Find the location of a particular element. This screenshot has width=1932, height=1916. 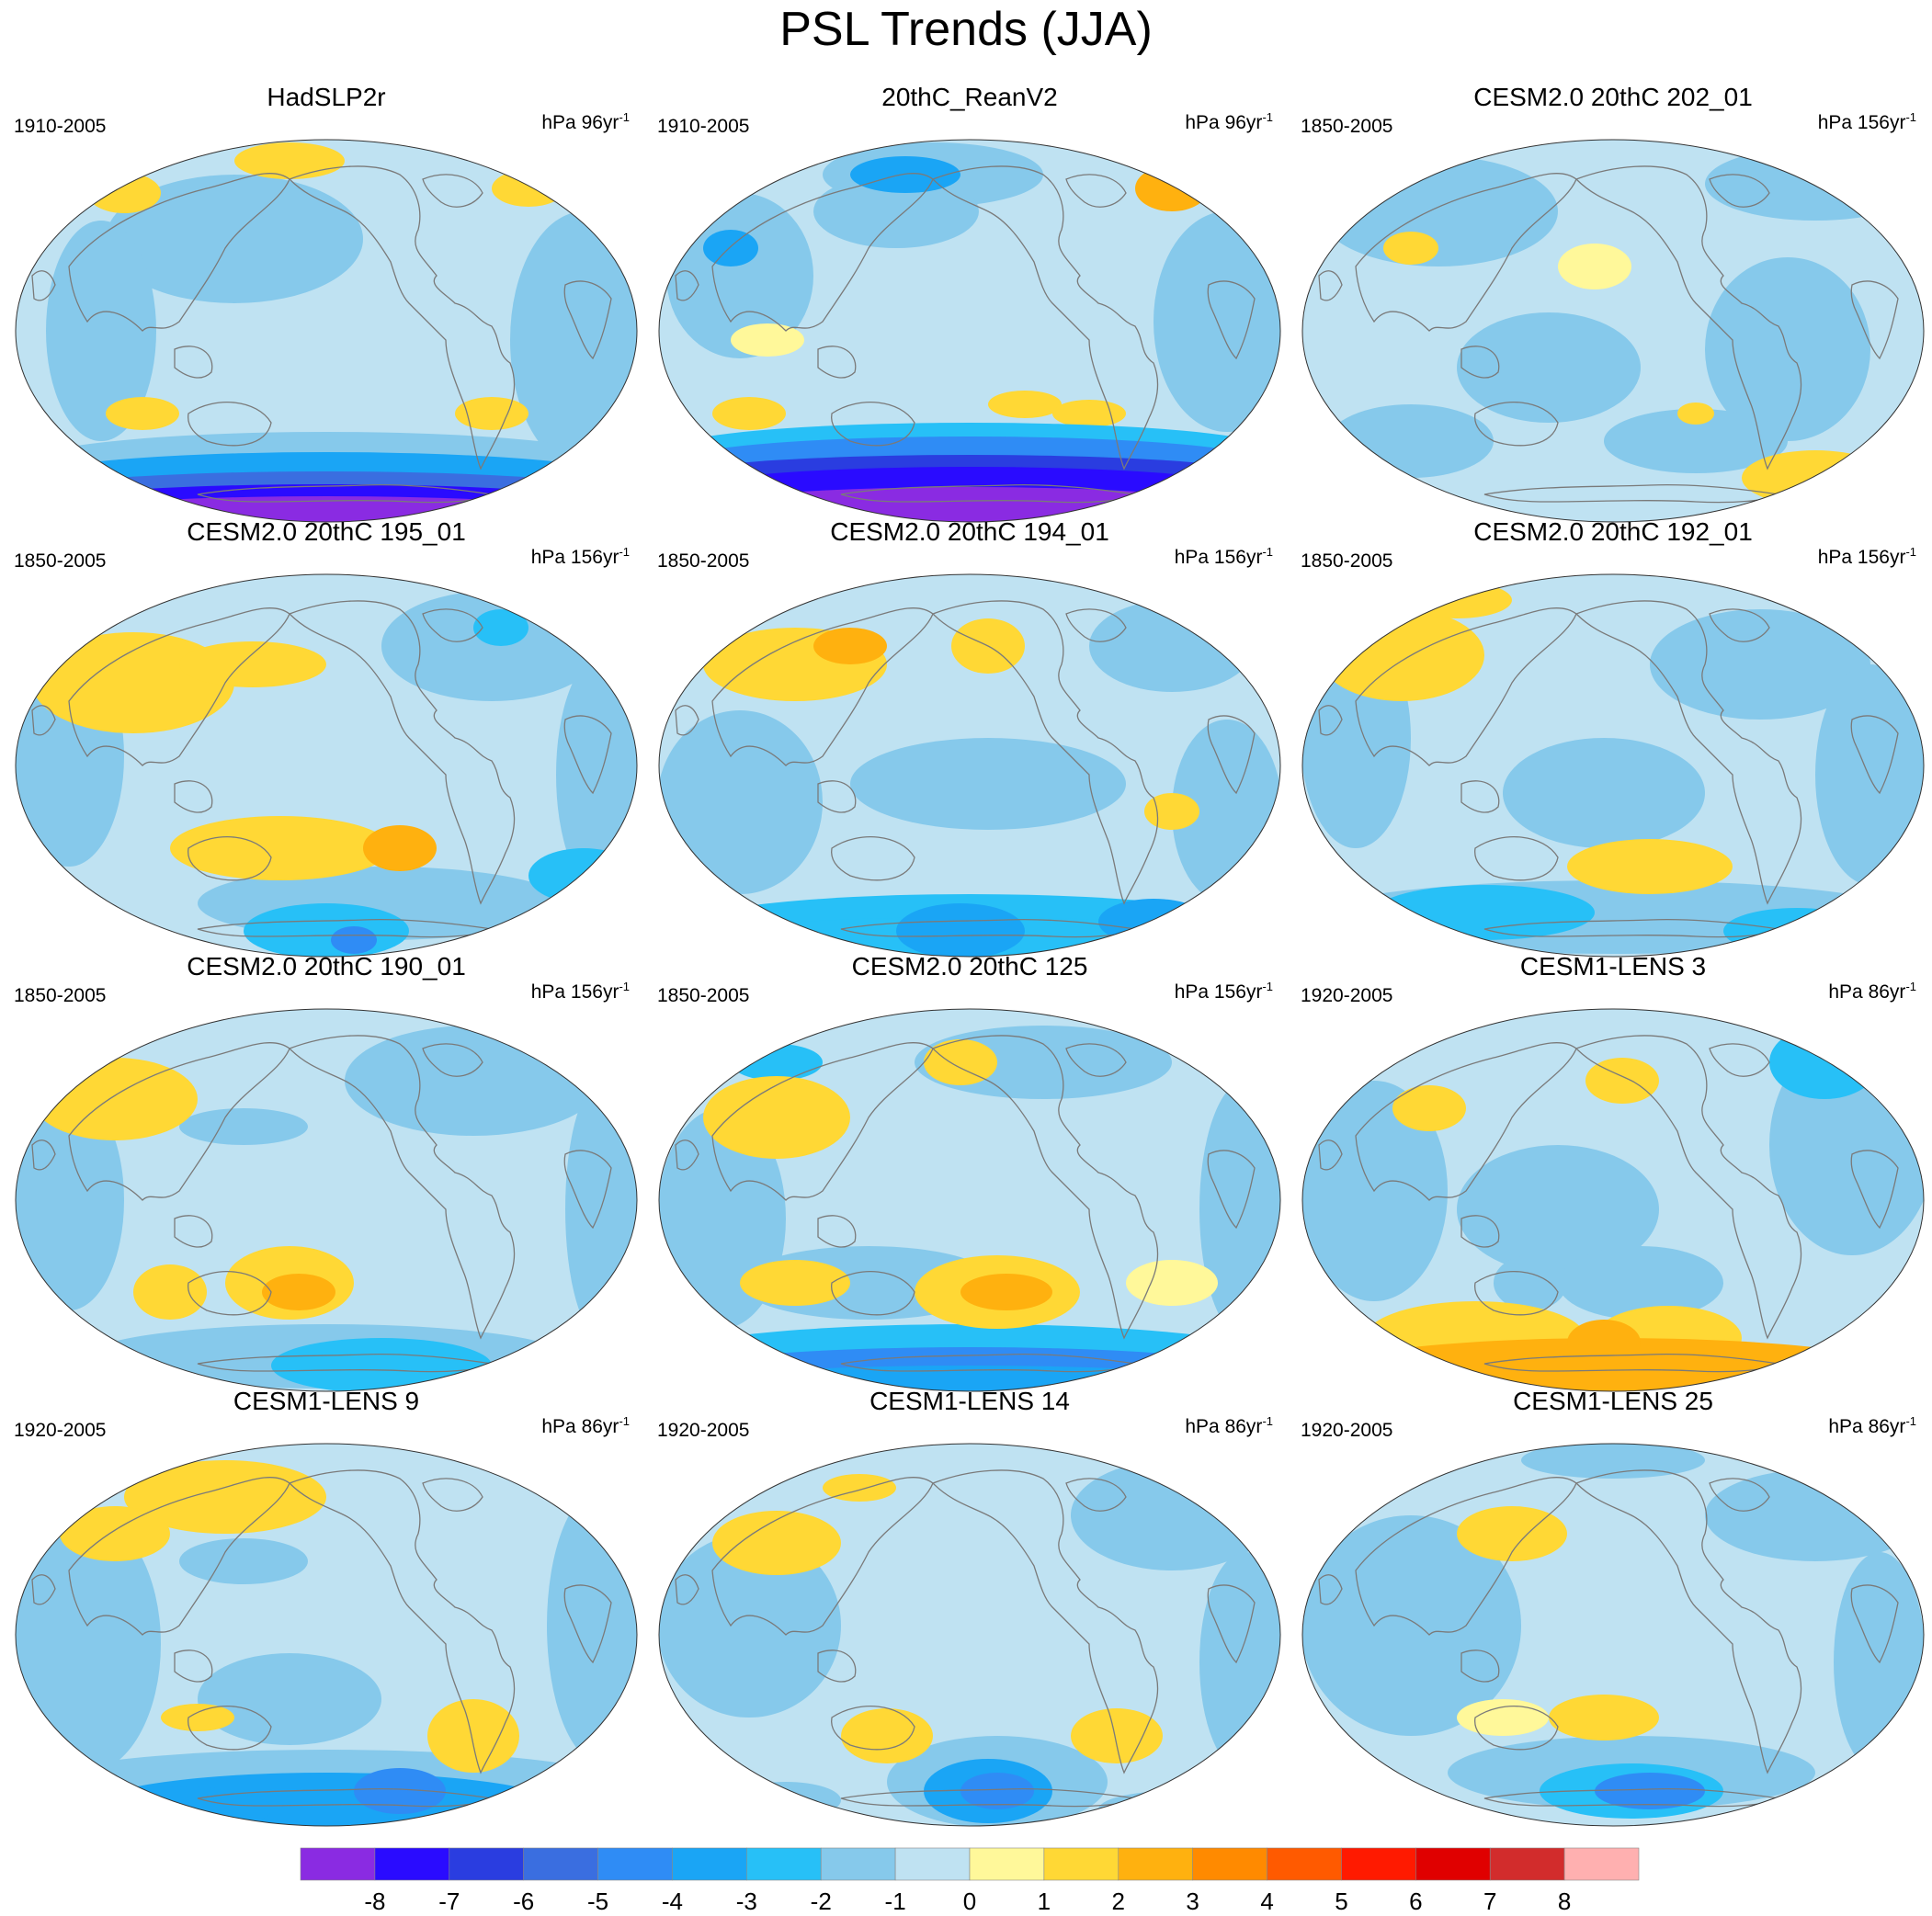

panel-units: hPa 96yr-1 is located at coordinates (586, 121).